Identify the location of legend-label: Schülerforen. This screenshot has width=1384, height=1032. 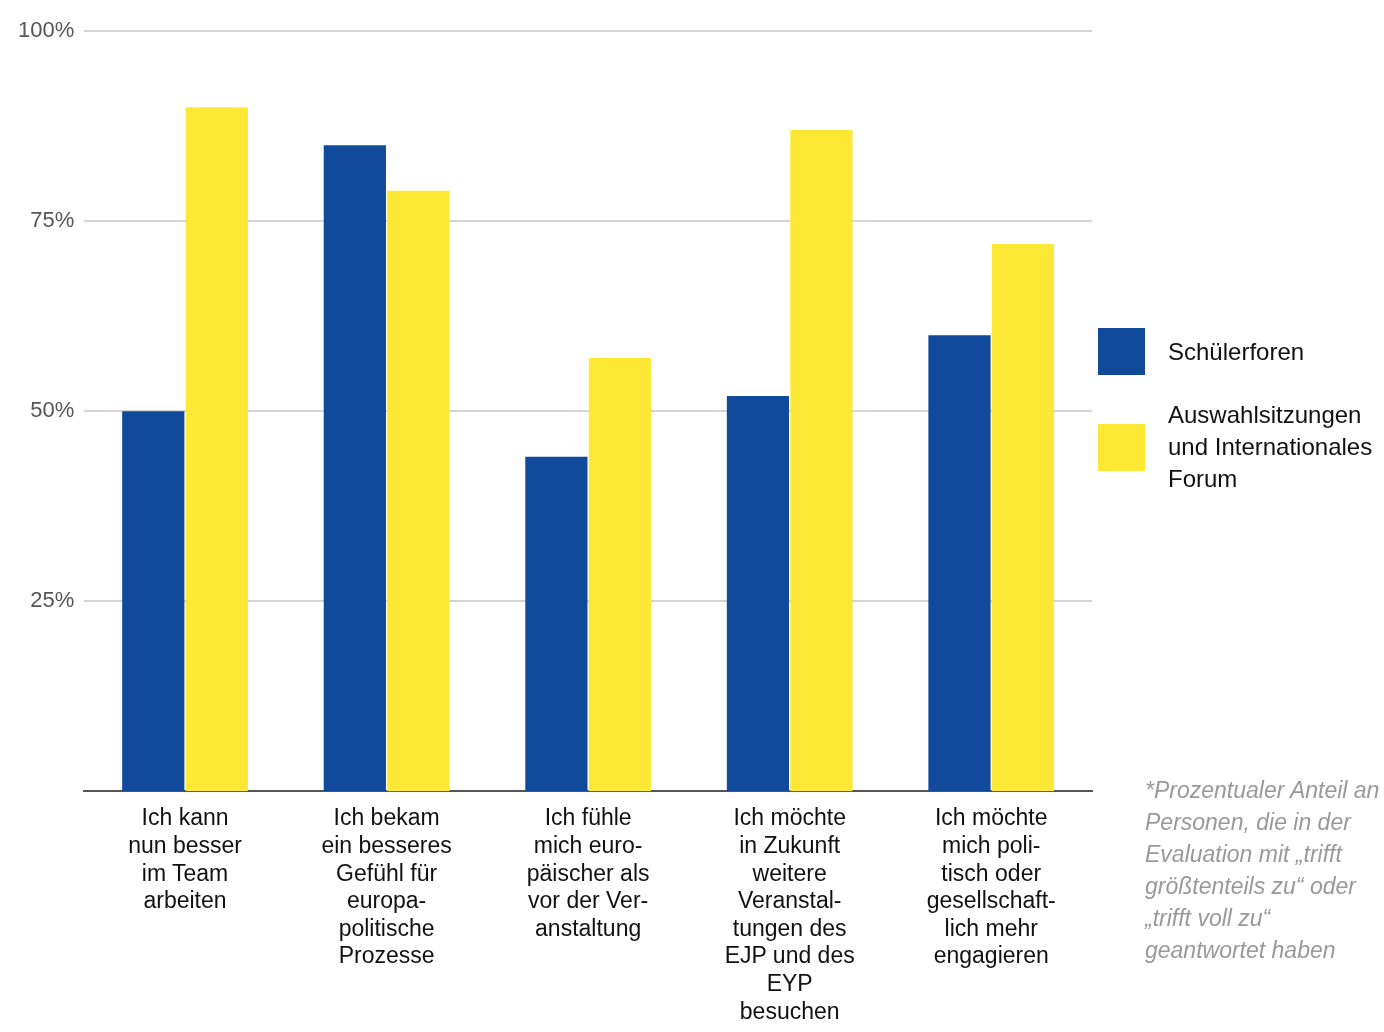
(1236, 351).